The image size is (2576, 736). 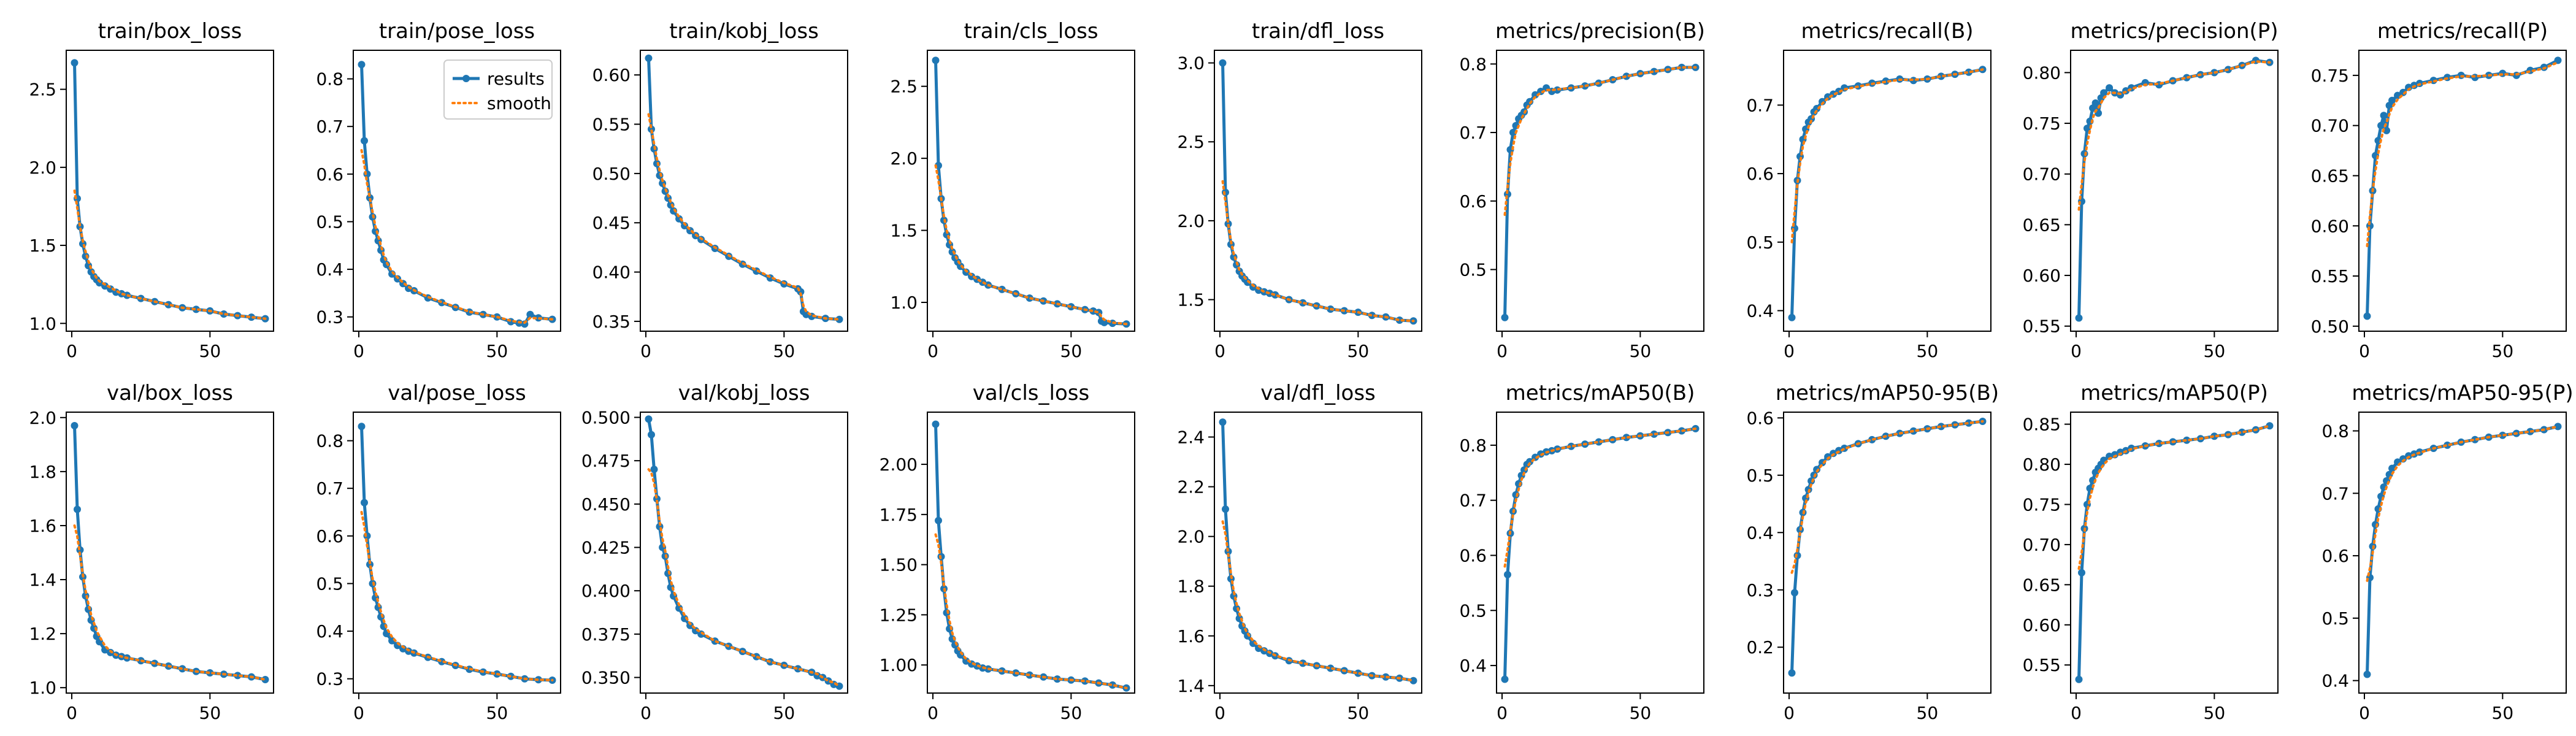 I want to click on chart-title: metrics/mAP50(B), so click(x=1600, y=393).